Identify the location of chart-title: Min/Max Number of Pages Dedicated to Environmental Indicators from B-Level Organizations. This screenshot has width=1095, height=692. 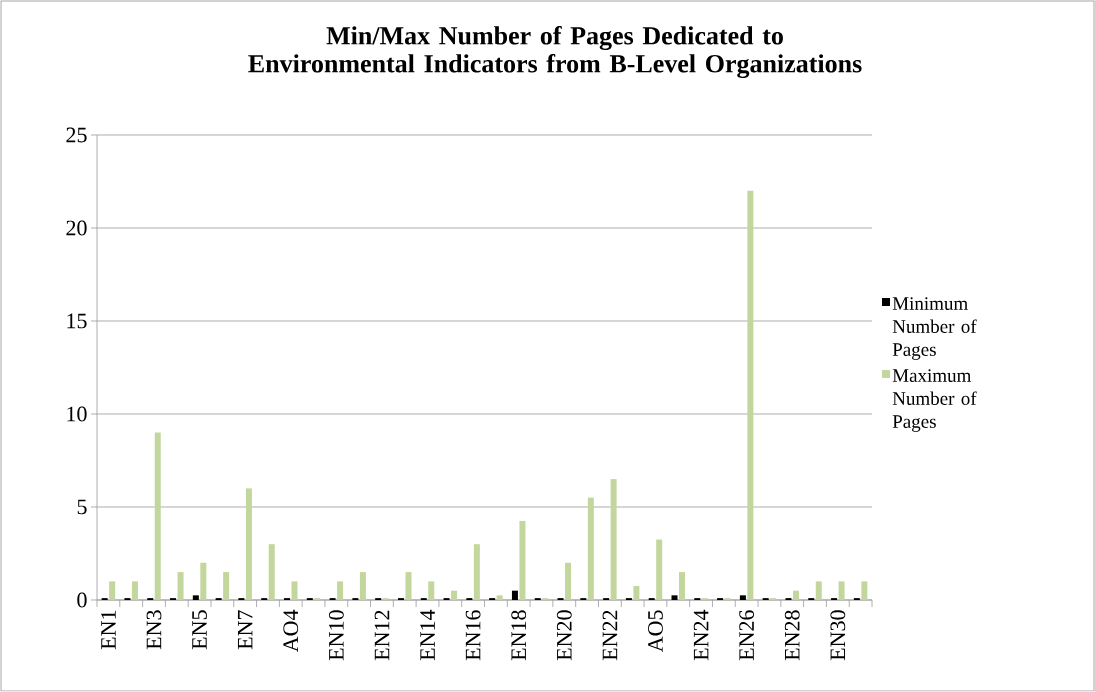
(555, 52).